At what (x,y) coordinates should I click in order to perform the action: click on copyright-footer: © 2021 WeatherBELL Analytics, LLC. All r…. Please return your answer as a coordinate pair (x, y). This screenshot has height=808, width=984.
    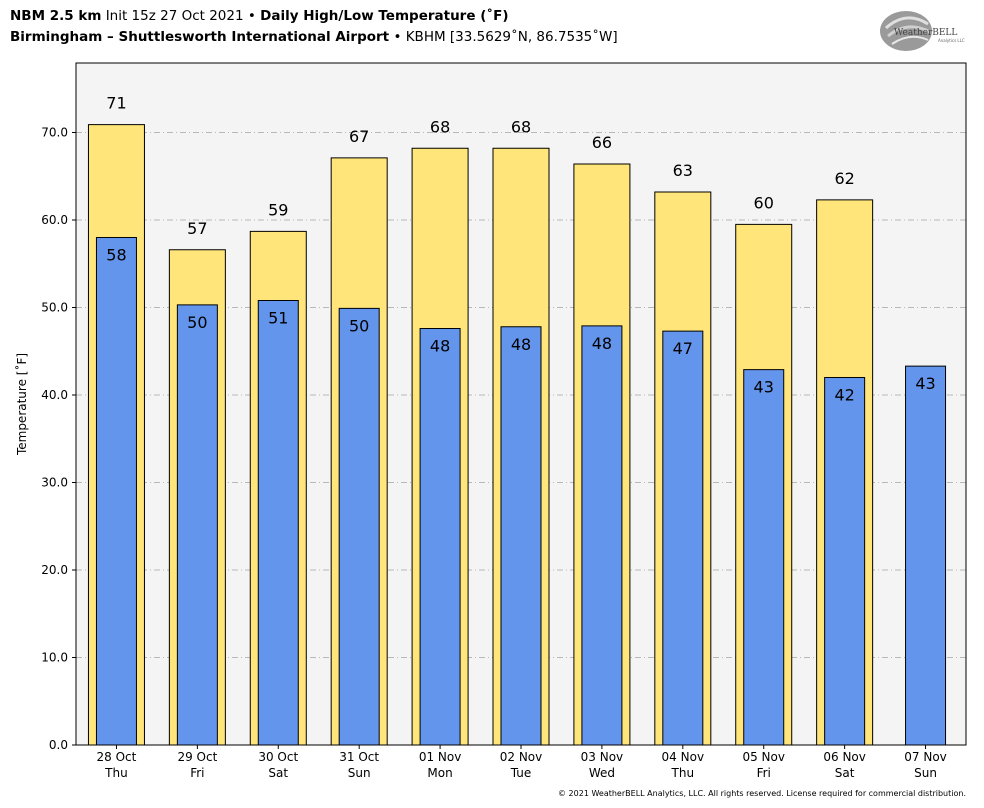
    Looking at the image, I should click on (762, 793).